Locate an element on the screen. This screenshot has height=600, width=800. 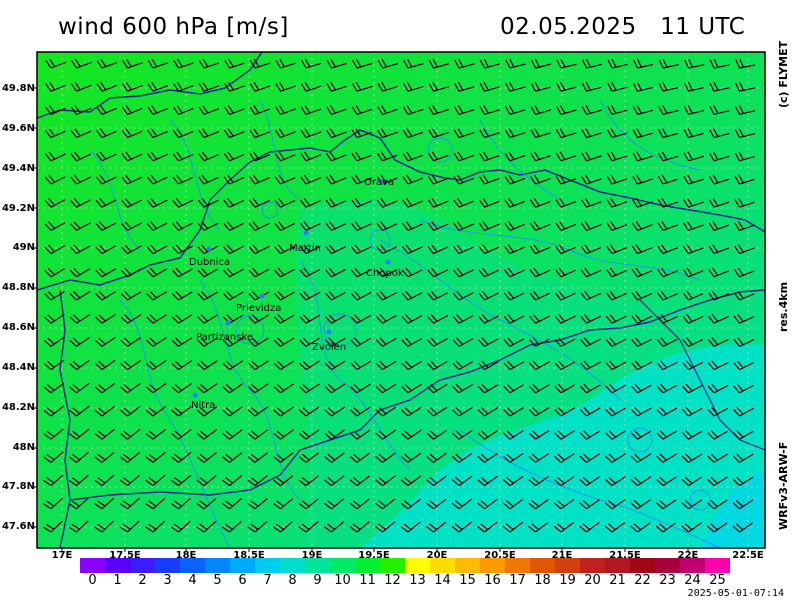
lon-label: 22.5E is located at coordinates (748, 555).